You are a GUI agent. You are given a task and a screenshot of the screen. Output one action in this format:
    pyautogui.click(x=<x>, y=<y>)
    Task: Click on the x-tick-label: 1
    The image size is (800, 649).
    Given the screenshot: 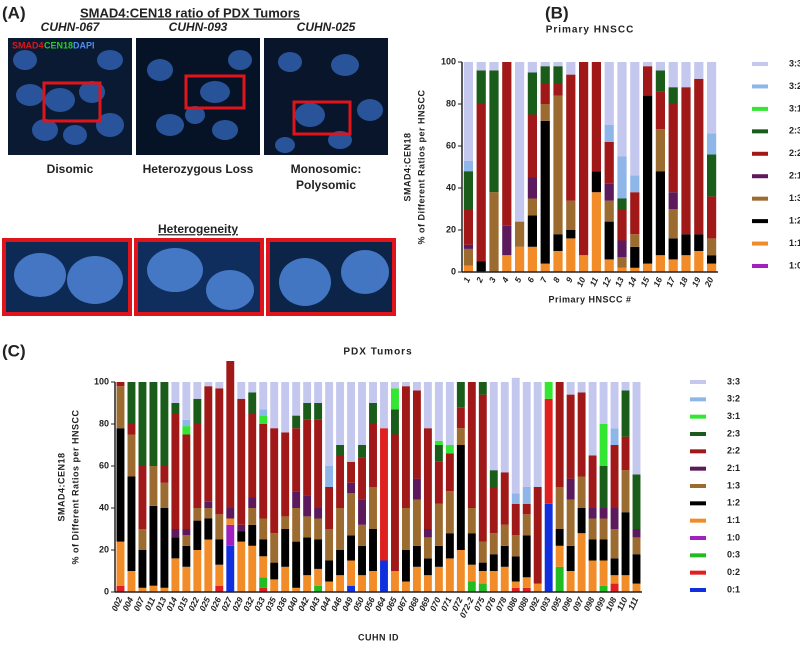 What is the action you would take?
    pyautogui.click(x=466, y=279)
    